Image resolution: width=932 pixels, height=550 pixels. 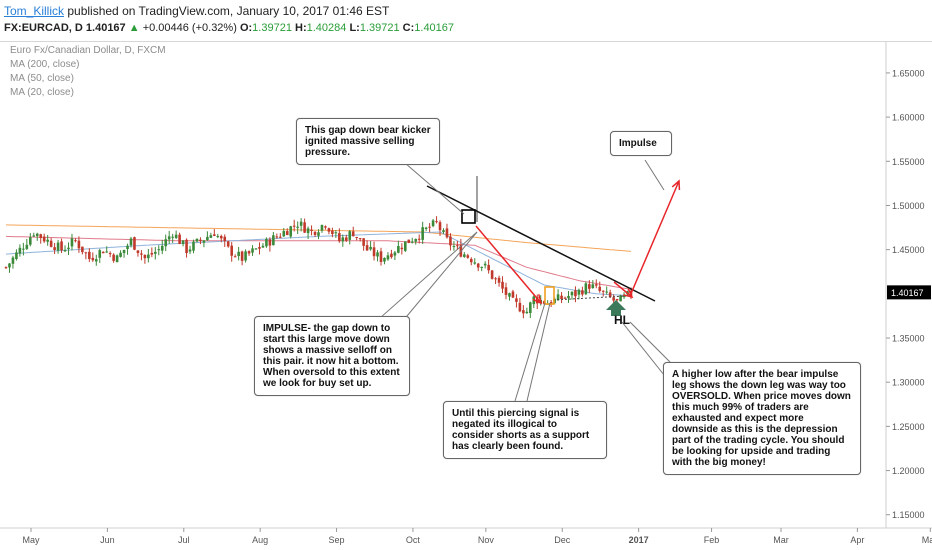 I want to click on x-tick-label: Apr, so click(x=857, y=540).